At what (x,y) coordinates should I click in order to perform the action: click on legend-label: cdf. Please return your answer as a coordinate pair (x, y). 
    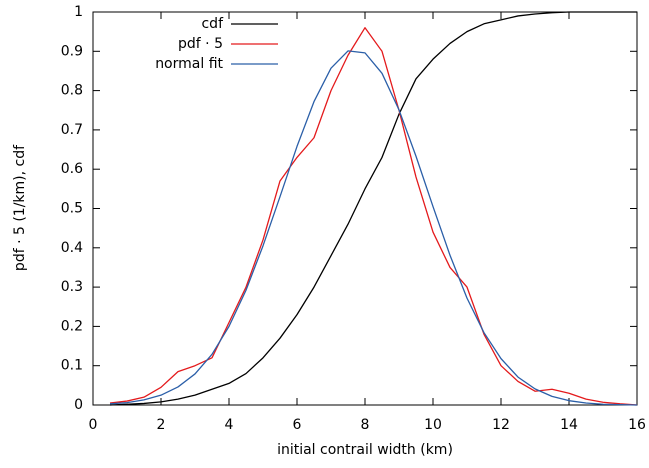
    Looking at the image, I should click on (212, 24).